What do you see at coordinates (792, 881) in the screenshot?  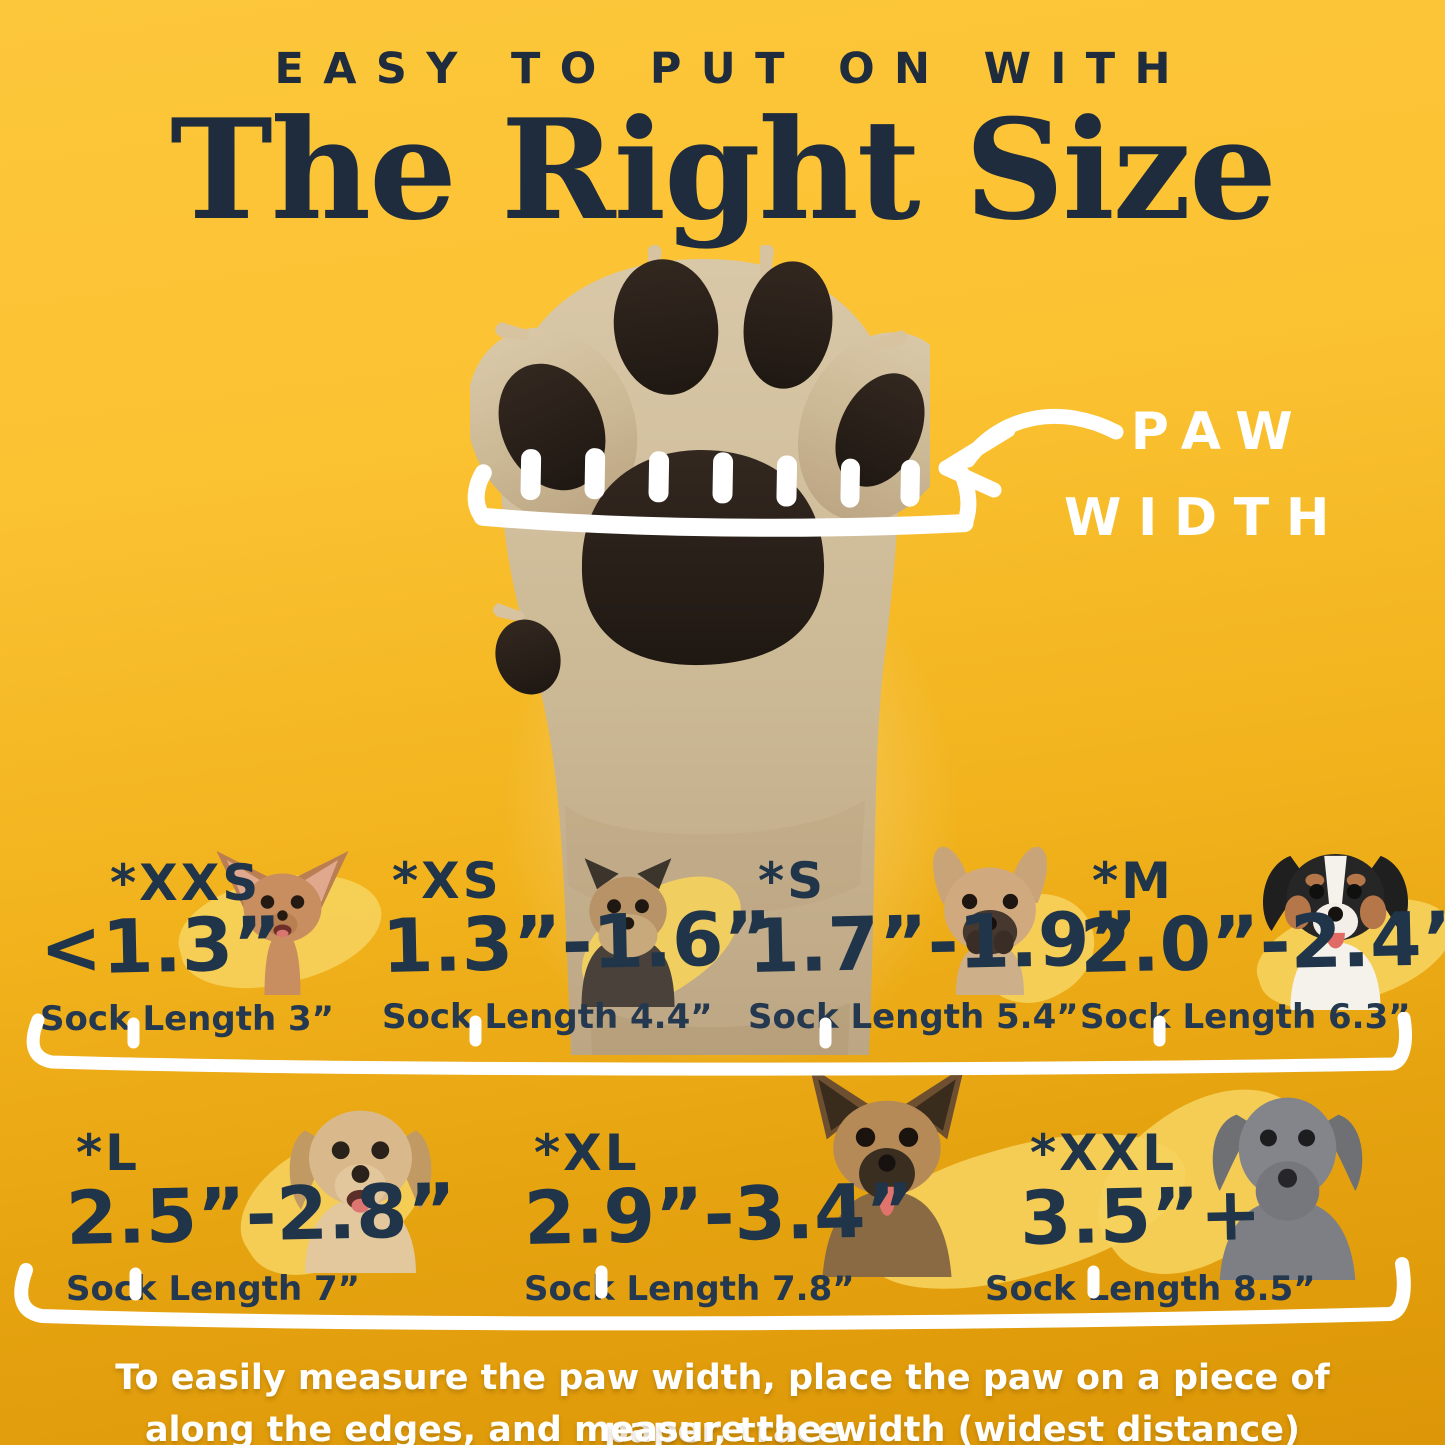 I see `size-label: *S` at bounding box center [792, 881].